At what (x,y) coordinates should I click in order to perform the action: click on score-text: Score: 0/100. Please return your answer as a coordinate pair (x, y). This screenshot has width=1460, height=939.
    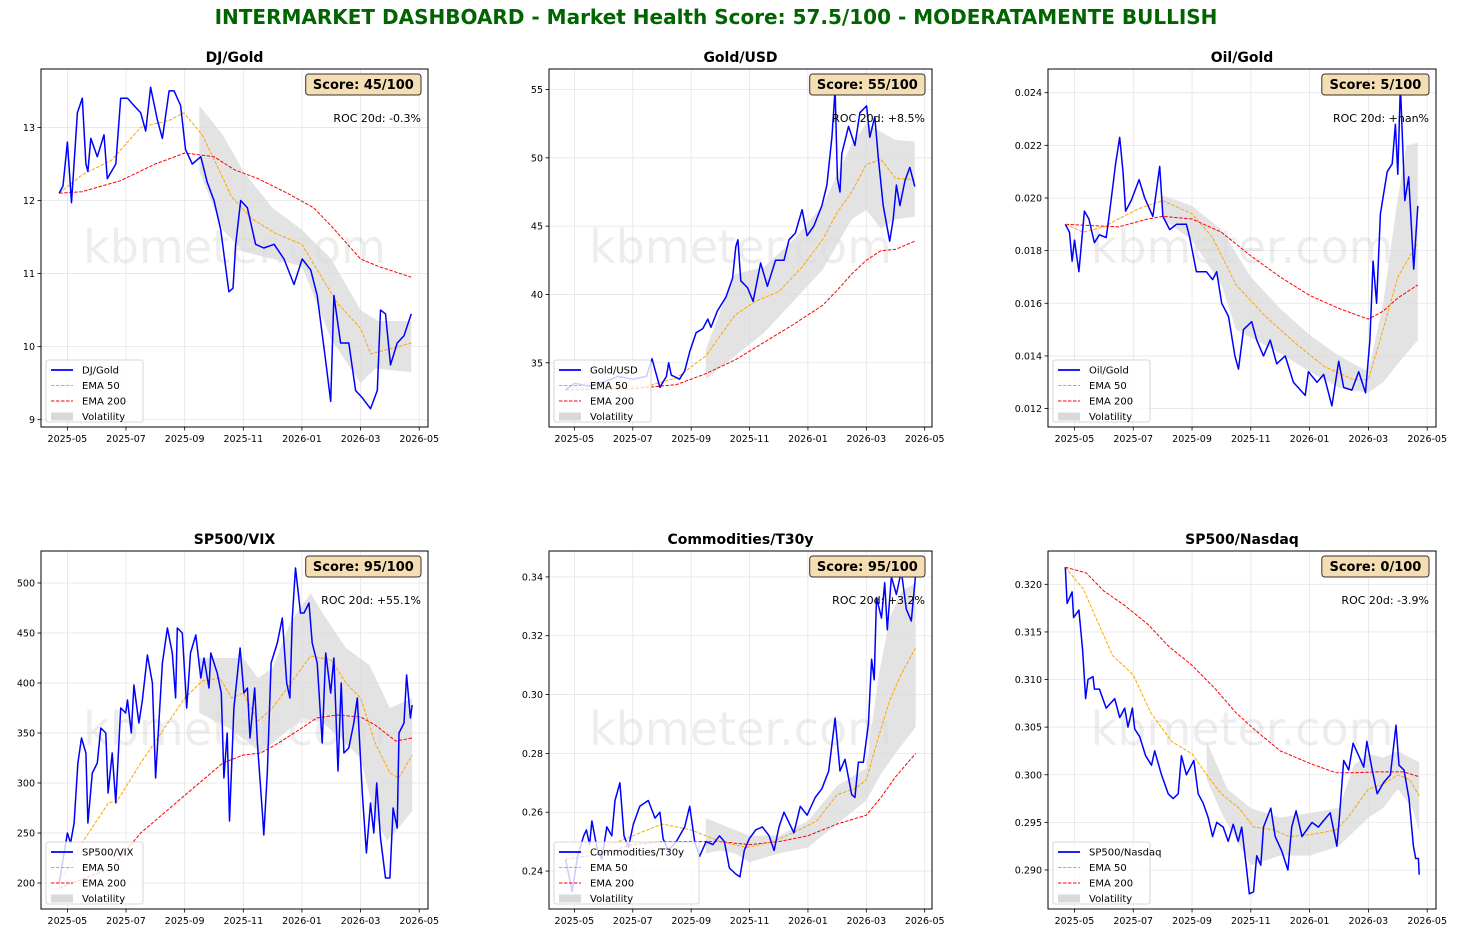
    Looking at the image, I should click on (1375, 567).